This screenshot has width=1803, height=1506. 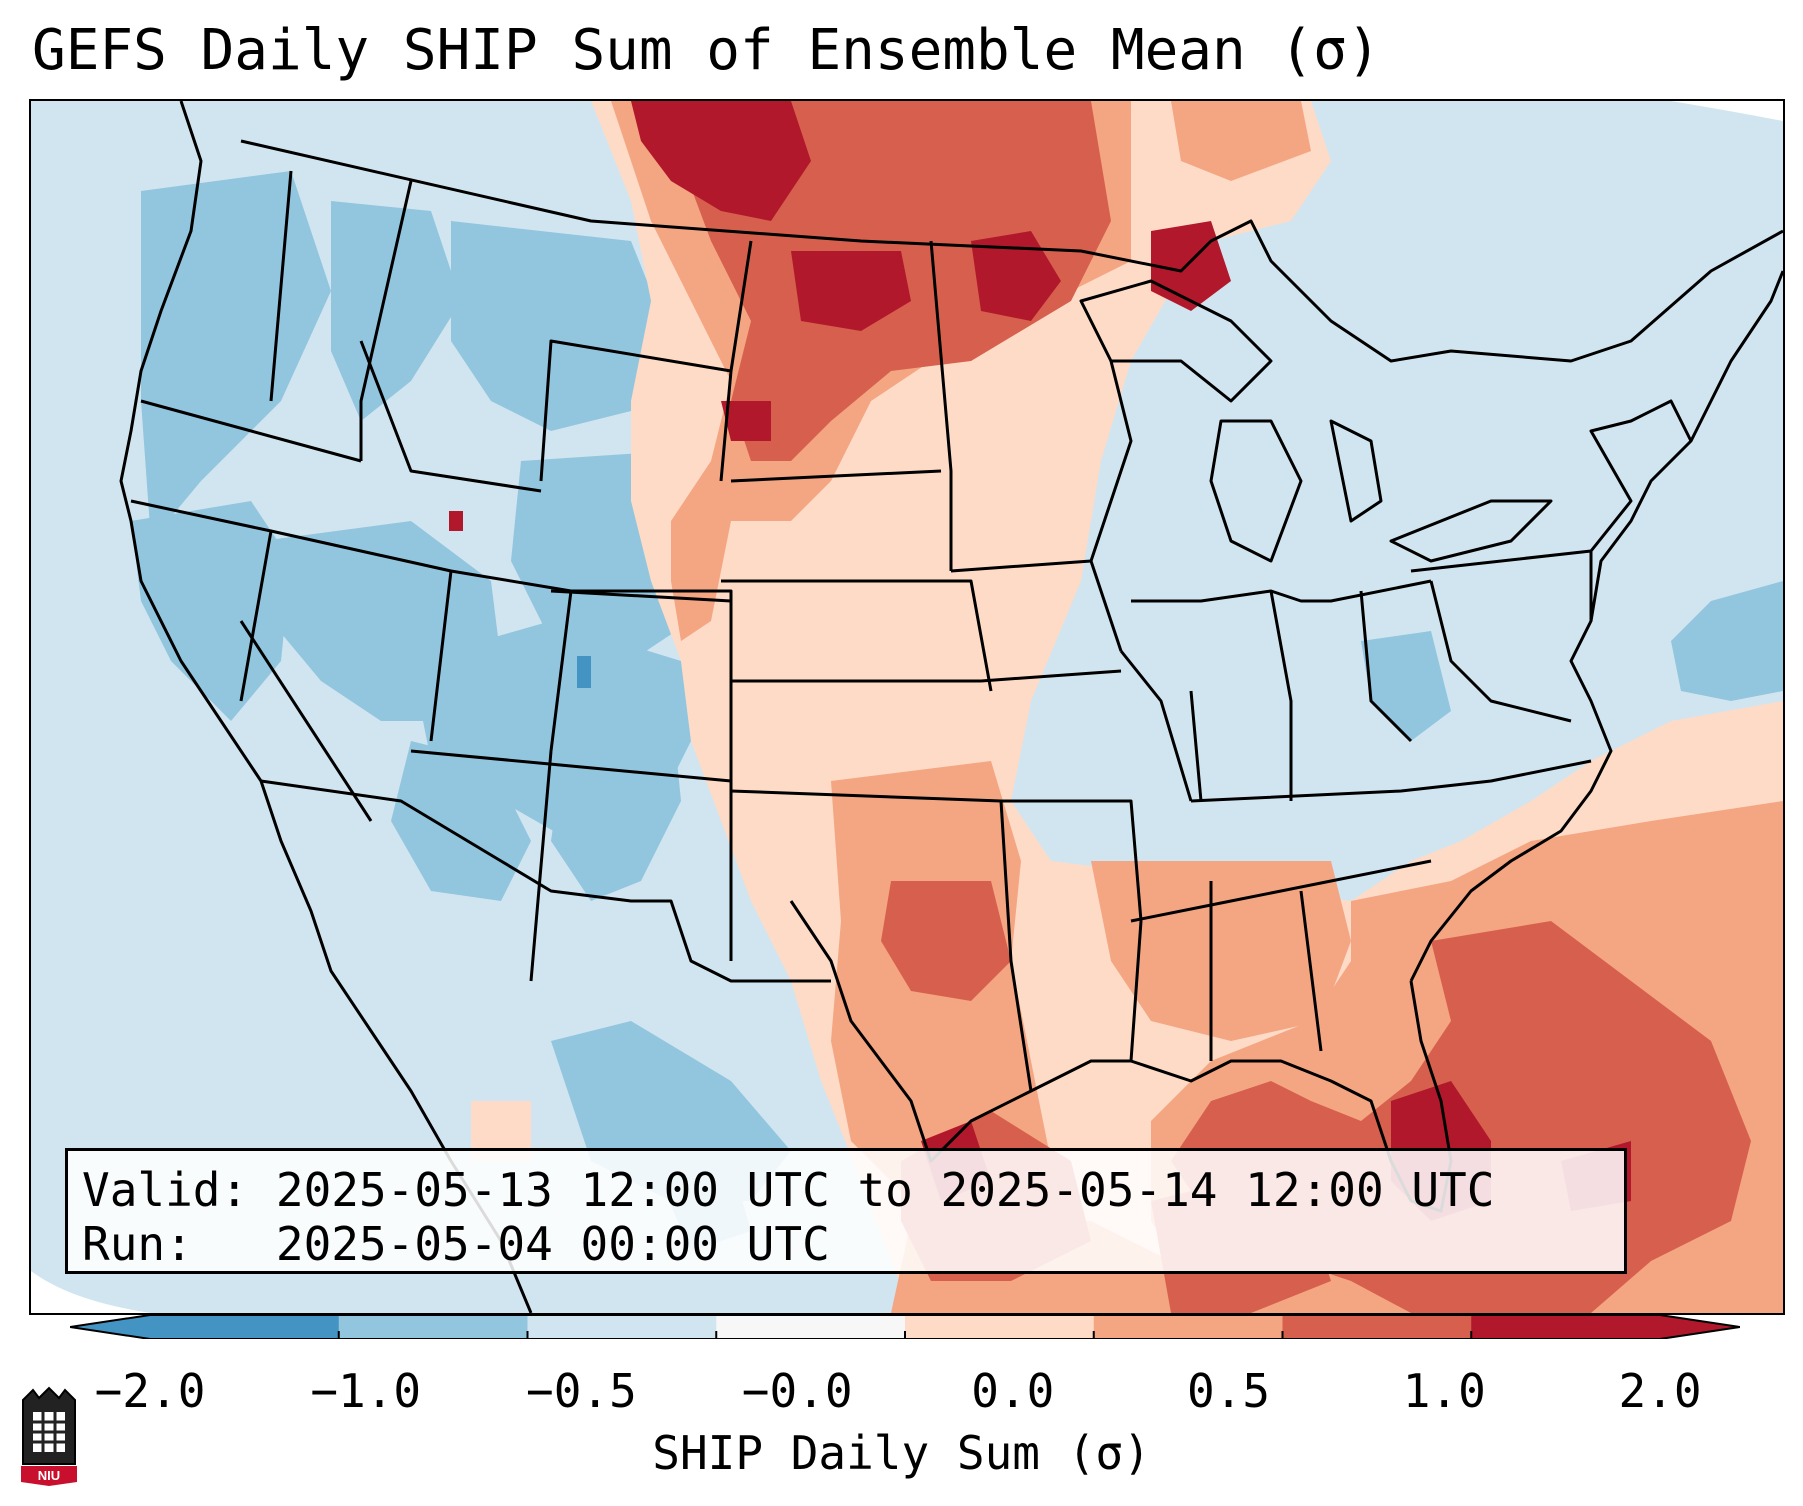 What do you see at coordinates (91, 1292) in the screenshot?
I see `projection-edge-bottom-left` at bounding box center [91, 1292].